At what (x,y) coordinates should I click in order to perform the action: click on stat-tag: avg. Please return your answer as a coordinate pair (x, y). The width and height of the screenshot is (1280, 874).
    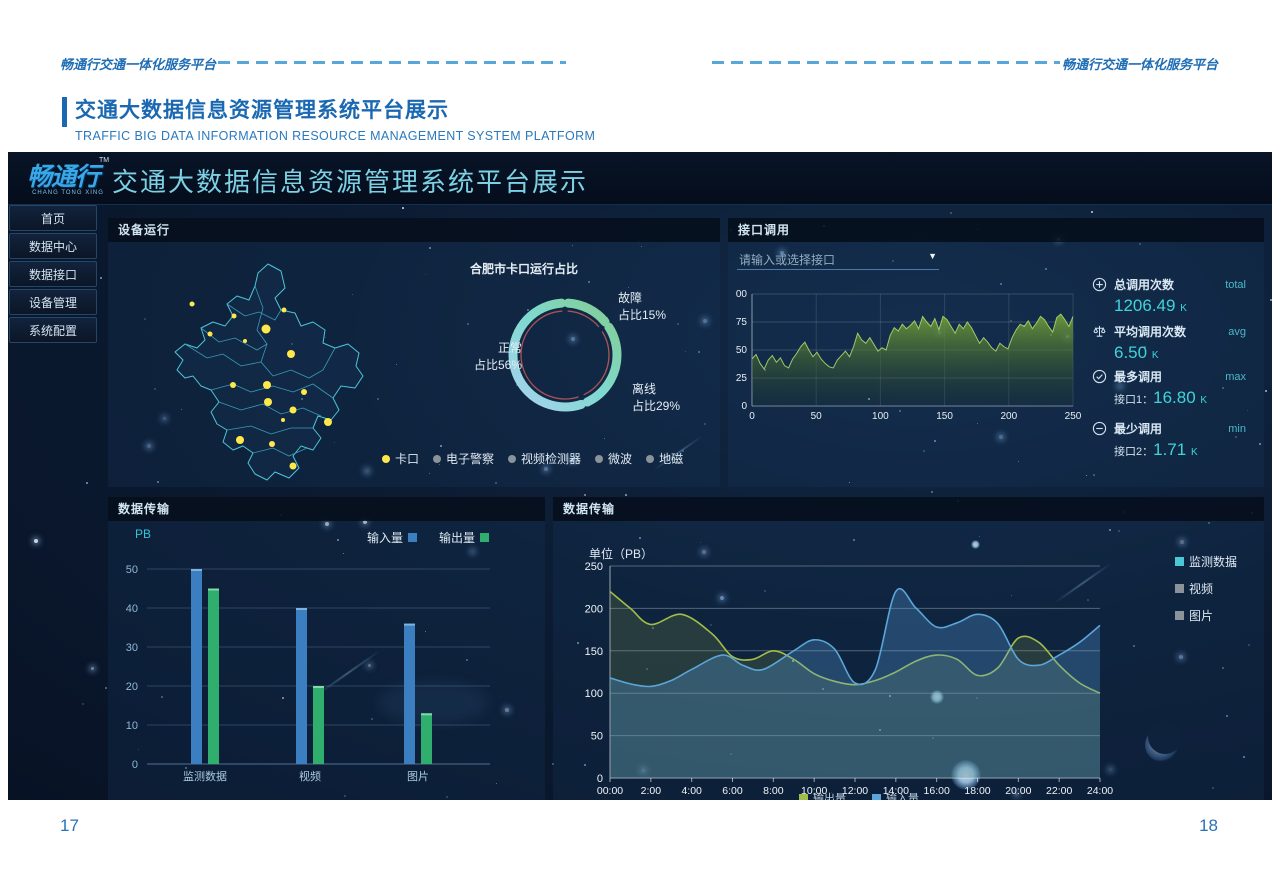
    Looking at the image, I should click on (1237, 331).